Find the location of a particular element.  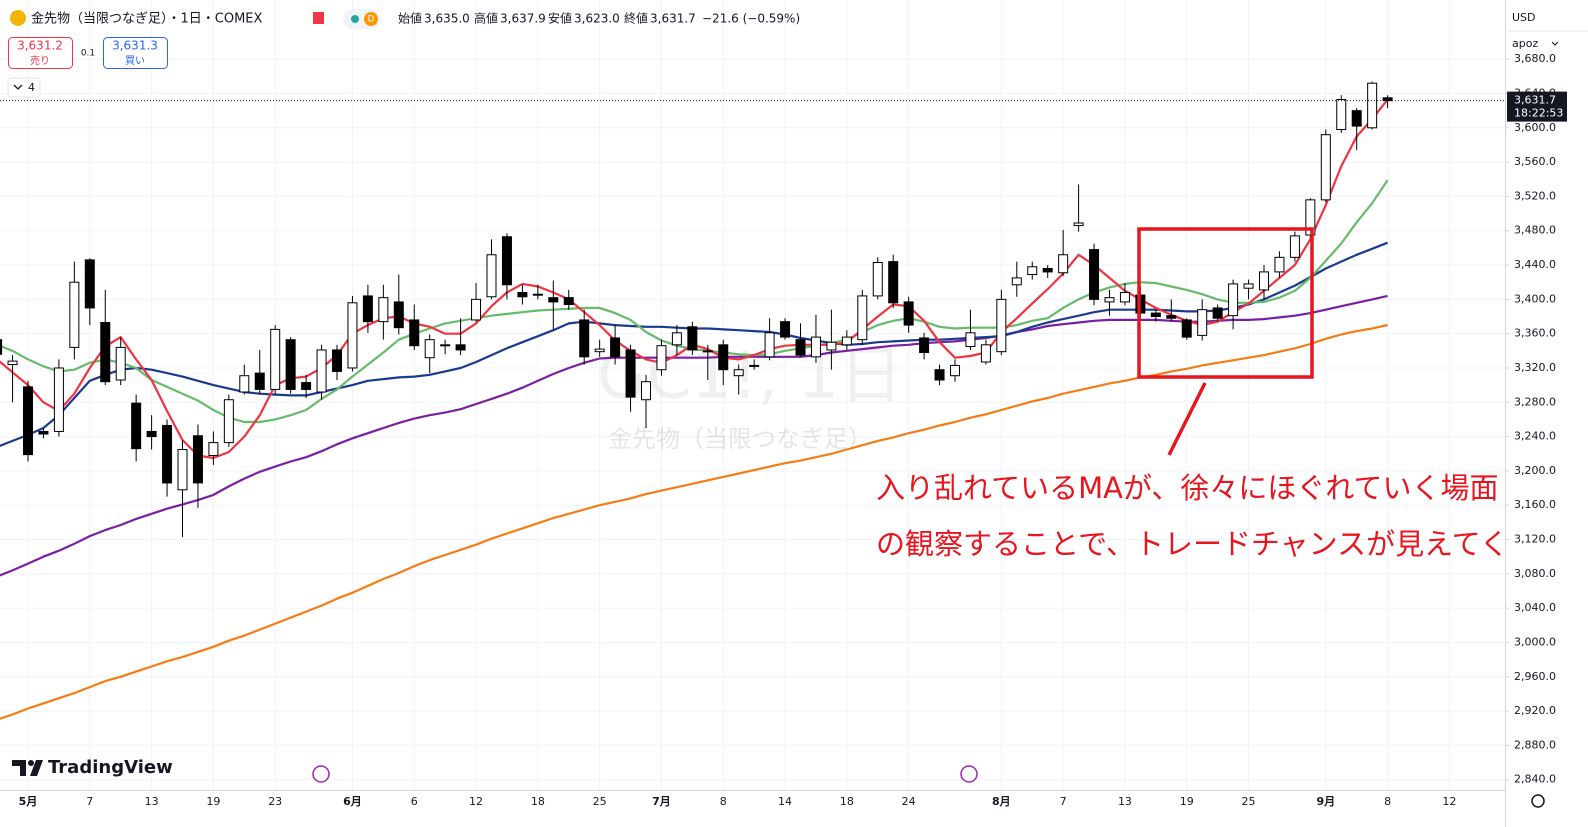

x-tick-label: 12 is located at coordinates (1449, 801).